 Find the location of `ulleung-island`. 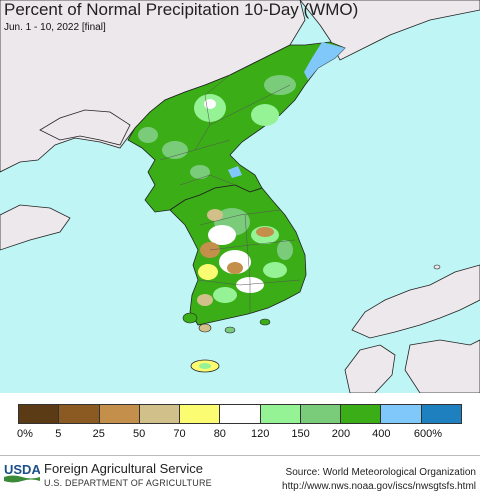

ulleung-island is located at coordinates (437, 267).